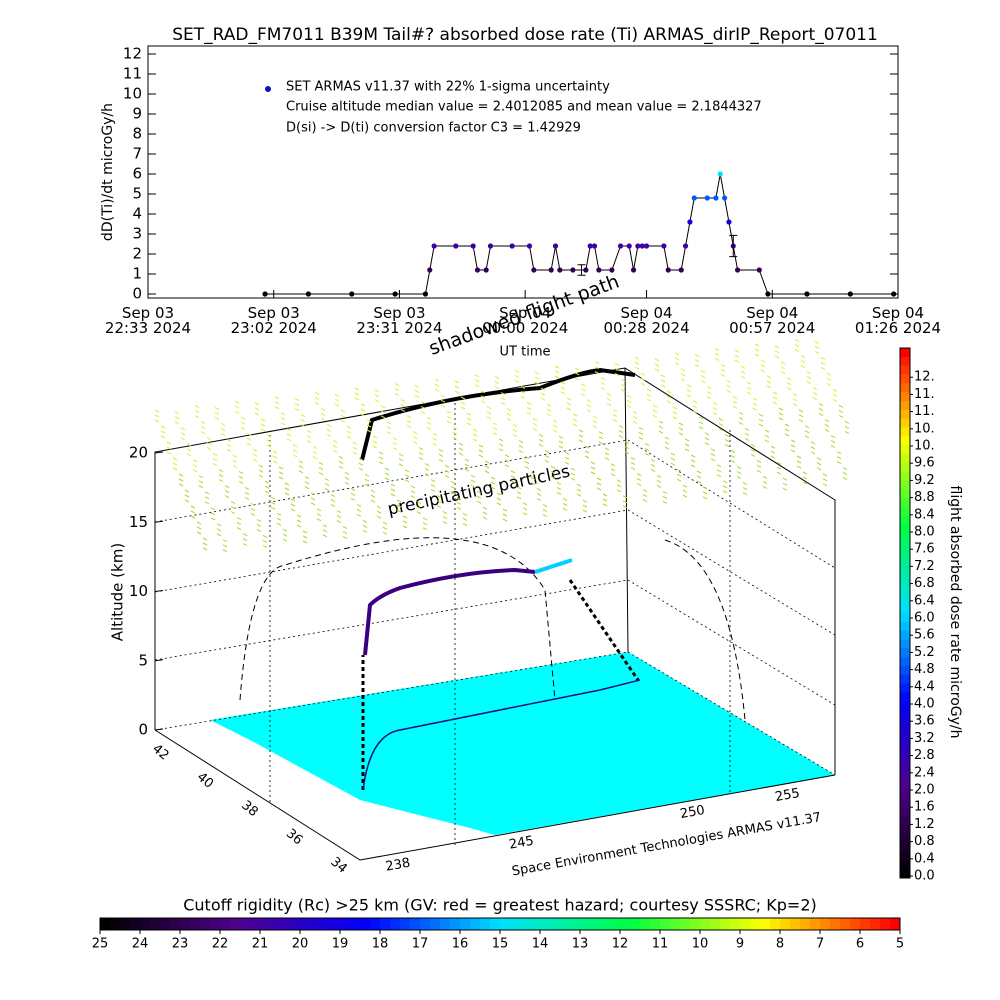 The image size is (1000, 1000). Describe the element at coordinates (646, 320) in the screenshot. I see `x-tick-label: Sep 04 00:28 2024` at that location.